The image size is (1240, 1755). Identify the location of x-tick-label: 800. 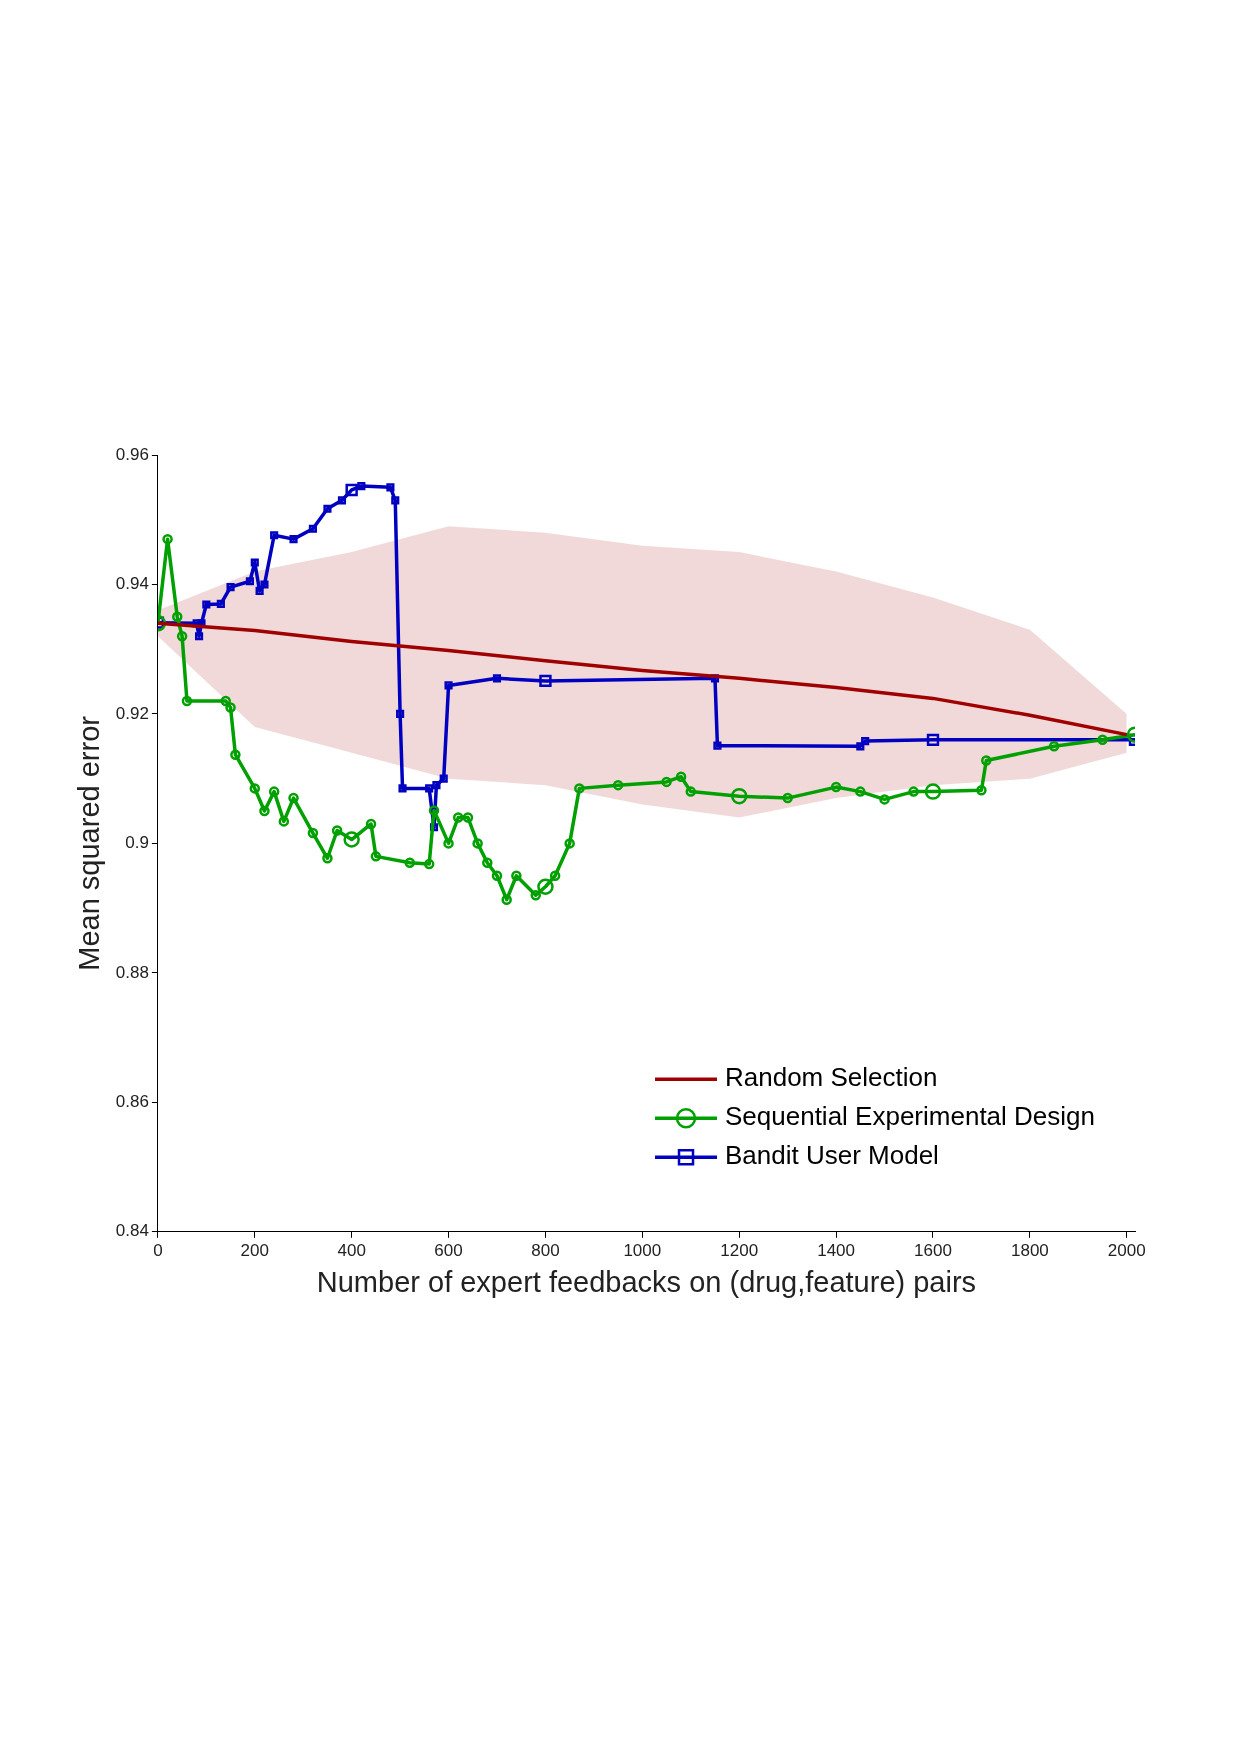
(545, 1250).